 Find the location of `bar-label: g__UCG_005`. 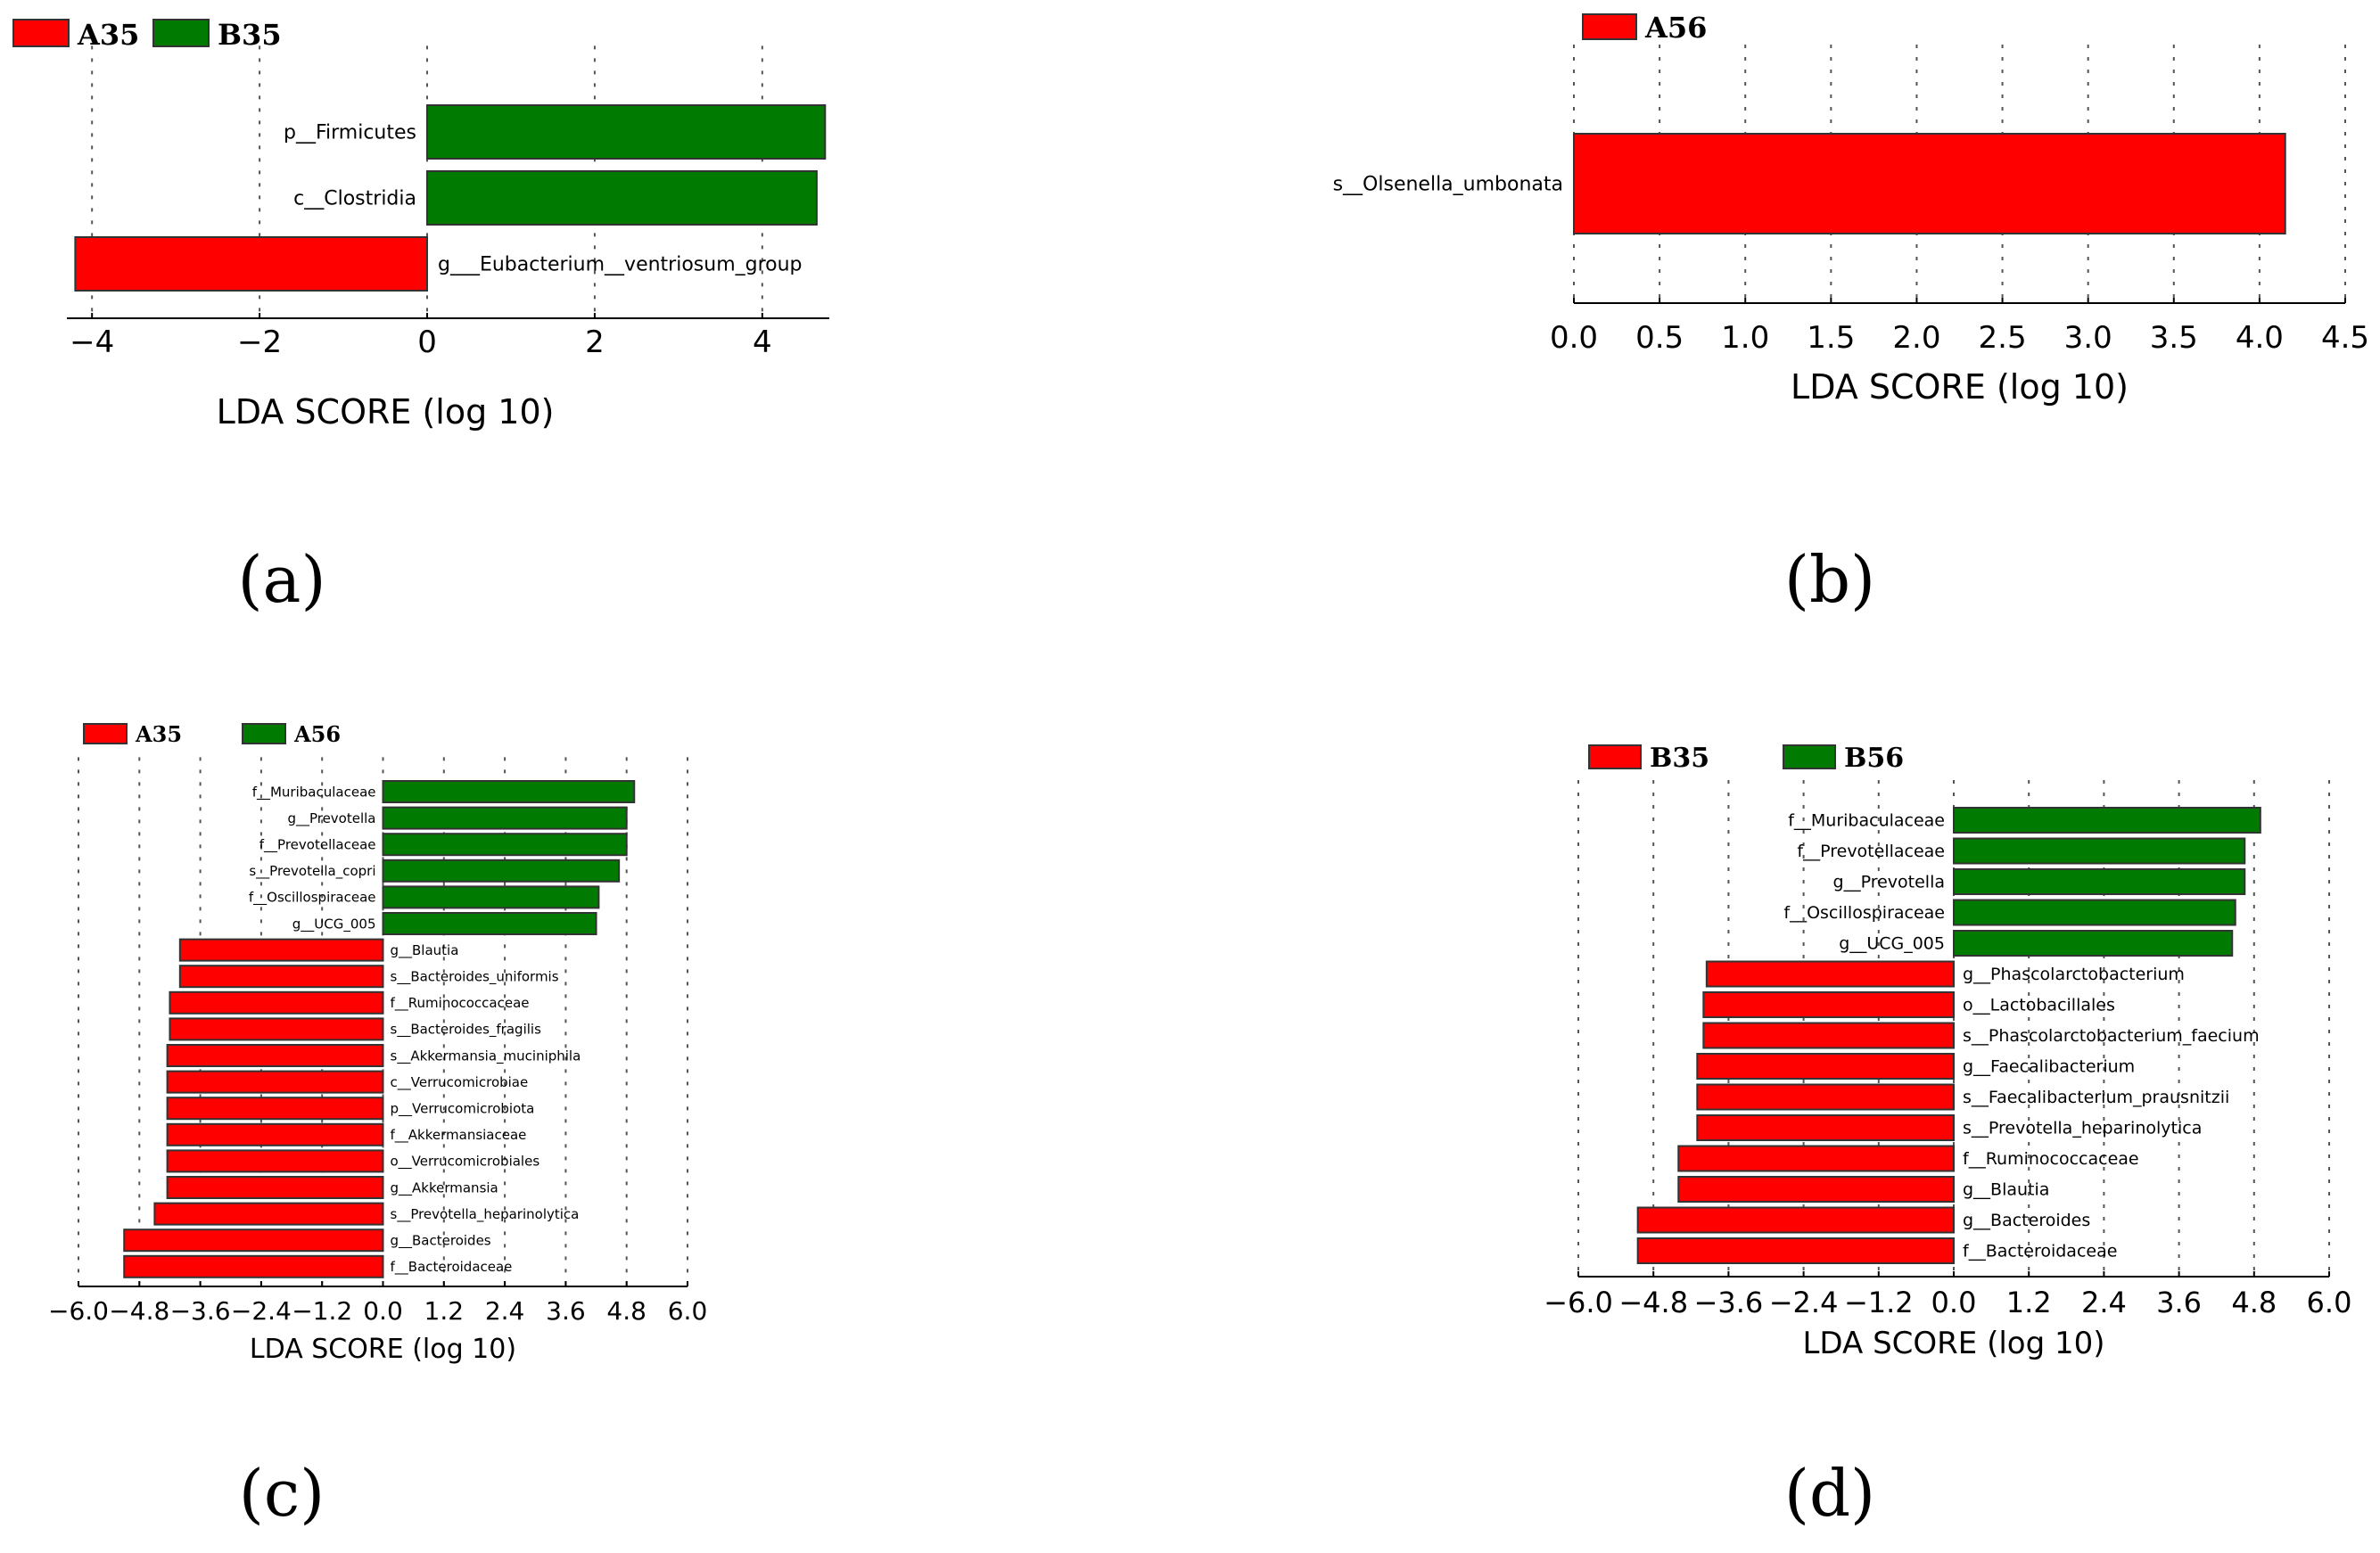

bar-label: g__UCG_005 is located at coordinates (334, 925).